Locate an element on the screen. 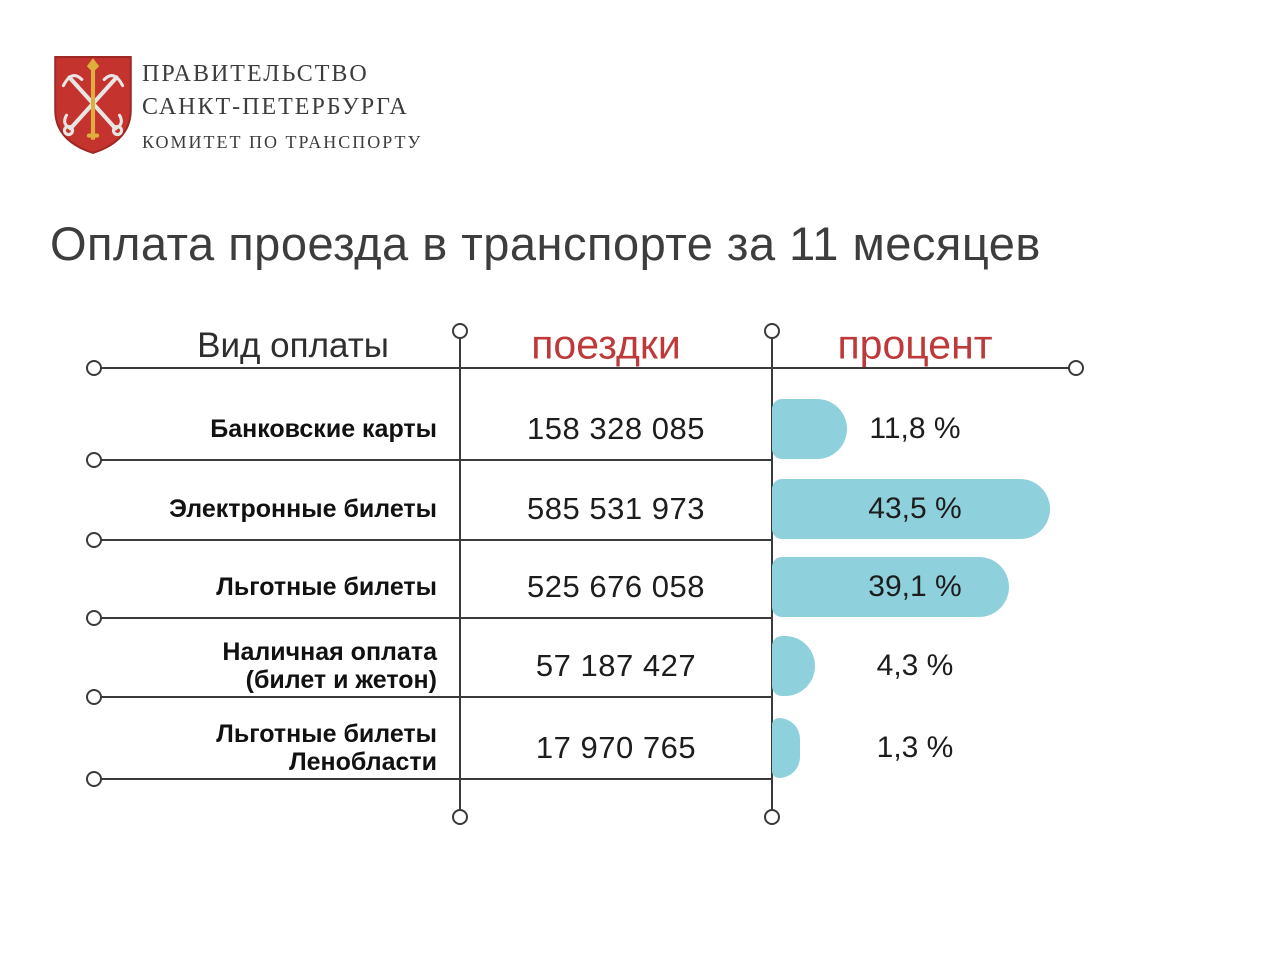 This screenshot has height=953, width=1280. row-label-line: Ленобласти is located at coordinates (363, 762).